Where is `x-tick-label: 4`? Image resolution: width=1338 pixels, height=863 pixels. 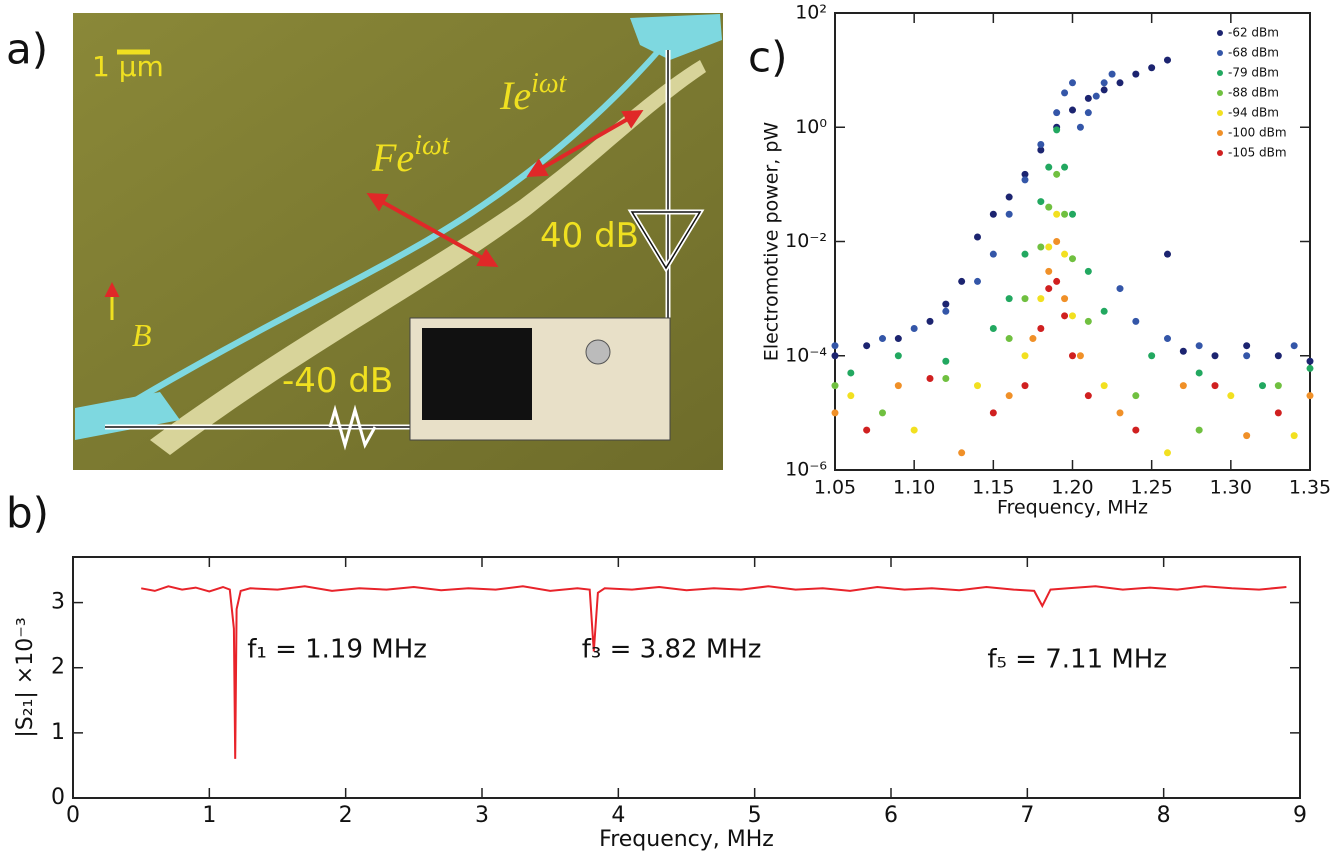
x-tick-label: 4 is located at coordinates (618, 815).